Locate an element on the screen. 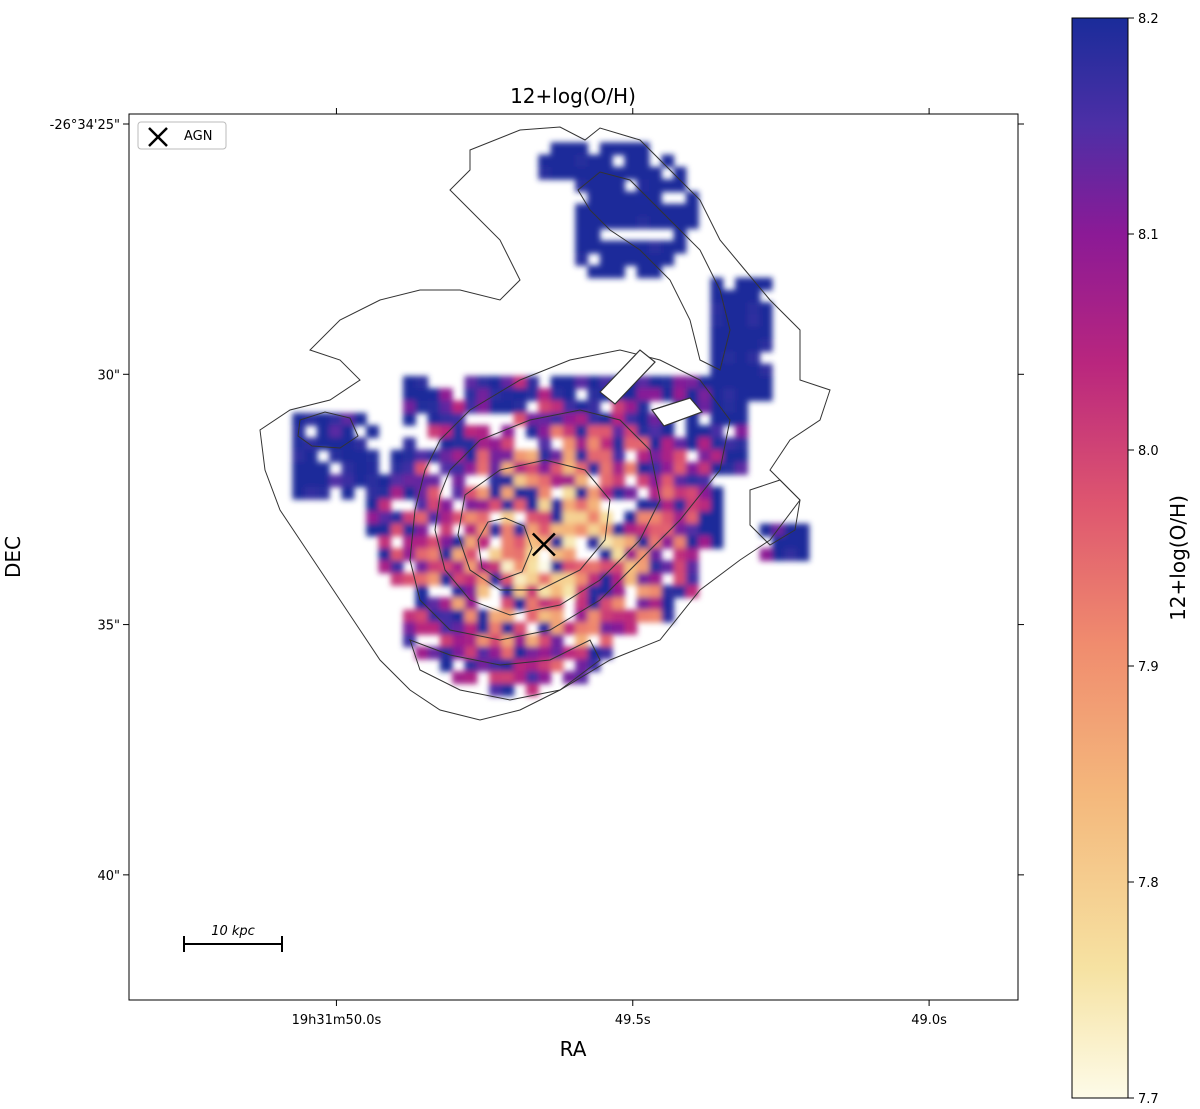  colorbar is located at coordinates (1100, 558).